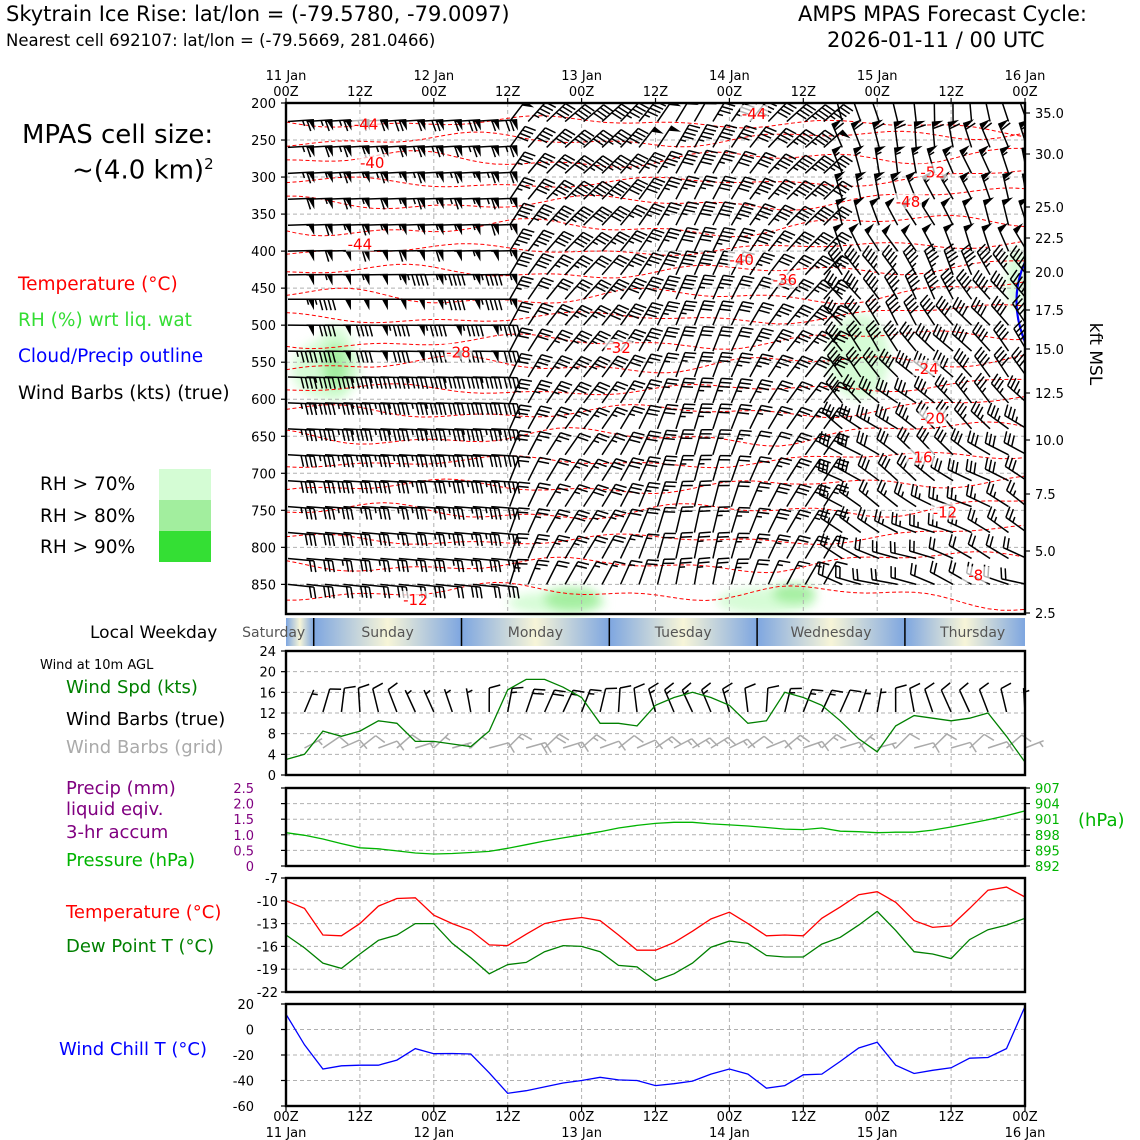 This screenshot has width=1140, height=1140. What do you see at coordinates (243, 851) in the screenshot?
I see `precip-tick-label: 0.5` at bounding box center [243, 851].